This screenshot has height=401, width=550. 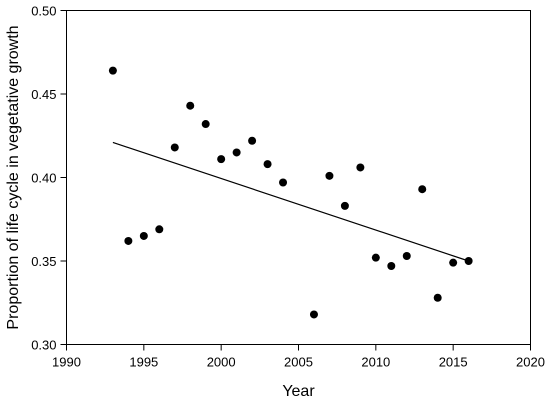 What do you see at coordinates (43, 11) in the screenshot?
I see `y-tick-label: 0.50` at bounding box center [43, 11].